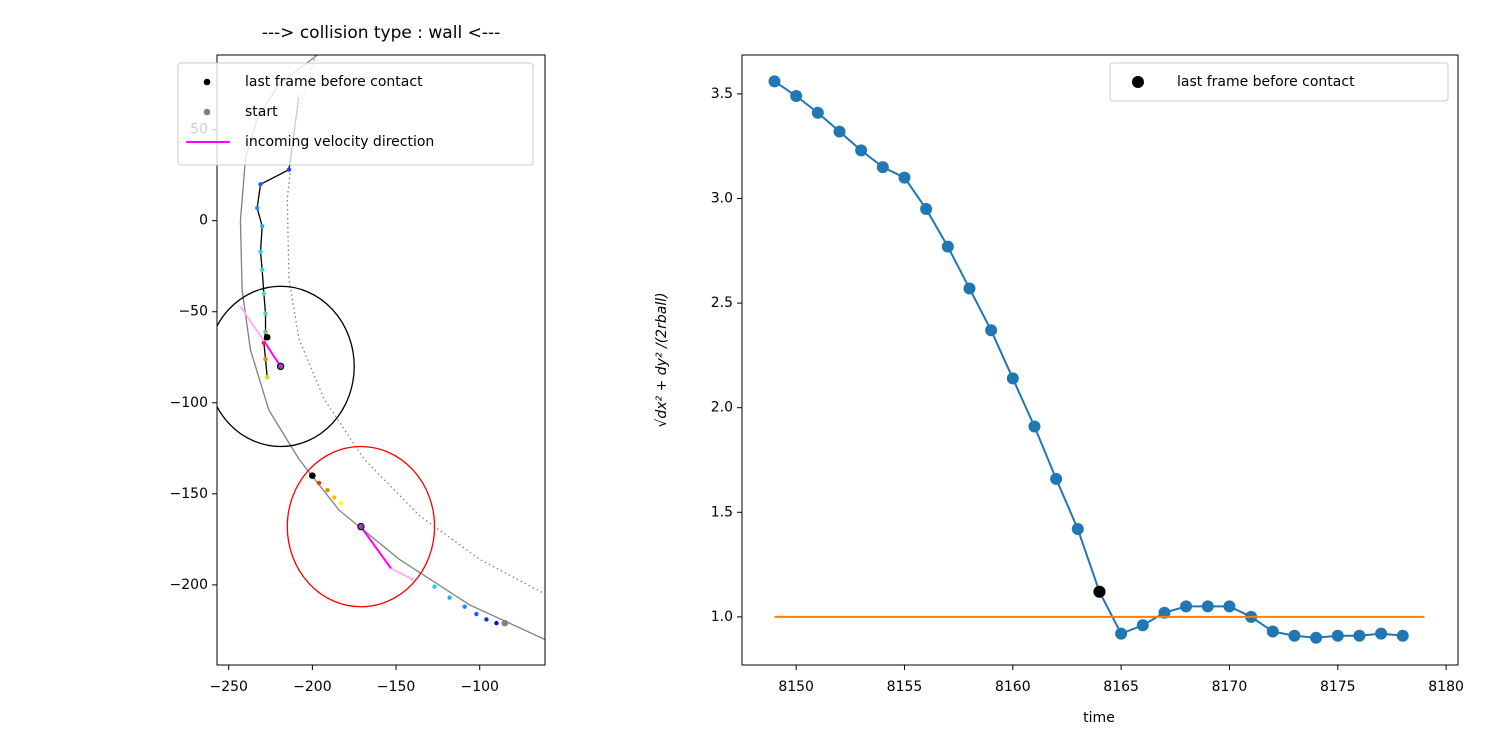  I want to click on y-tick-label: 1.5, so click(722, 512).